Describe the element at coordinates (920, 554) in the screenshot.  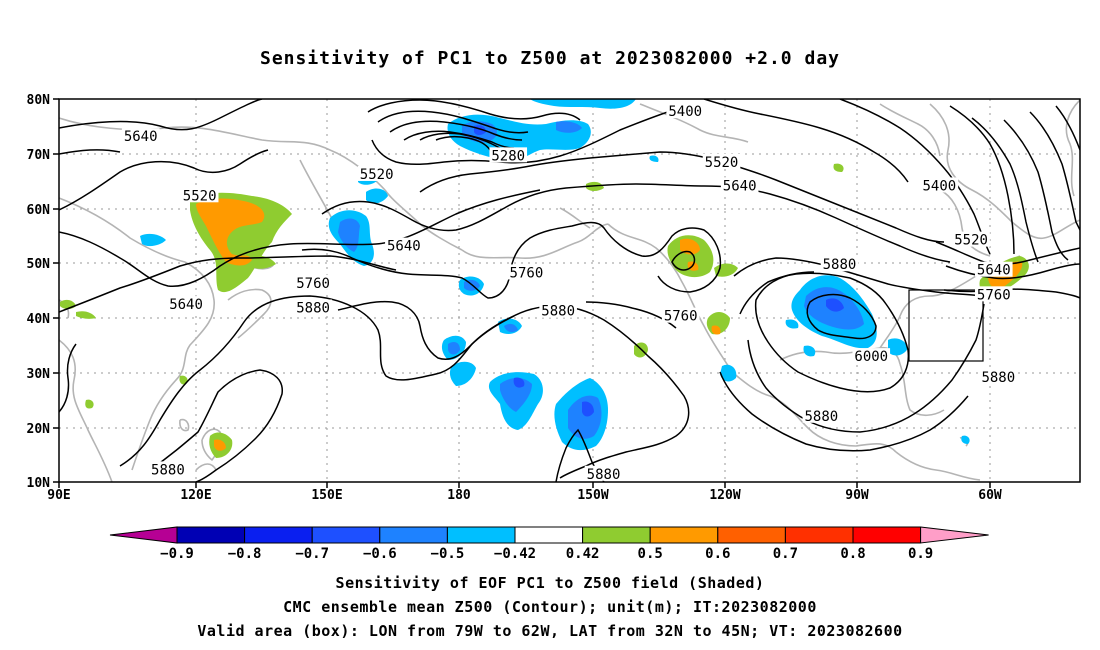
I see `colorbar-label: 0.9` at that location.